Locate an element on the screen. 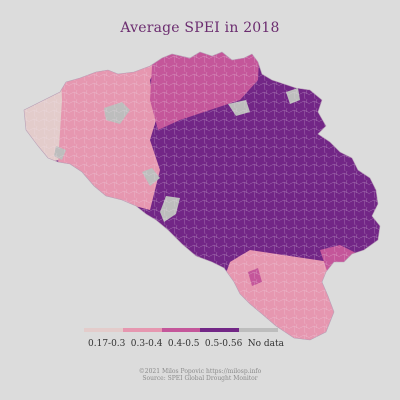 The height and width of the screenshot is (400, 400). legend-label-1: 0.3-0.4 is located at coordinates (146, 344).